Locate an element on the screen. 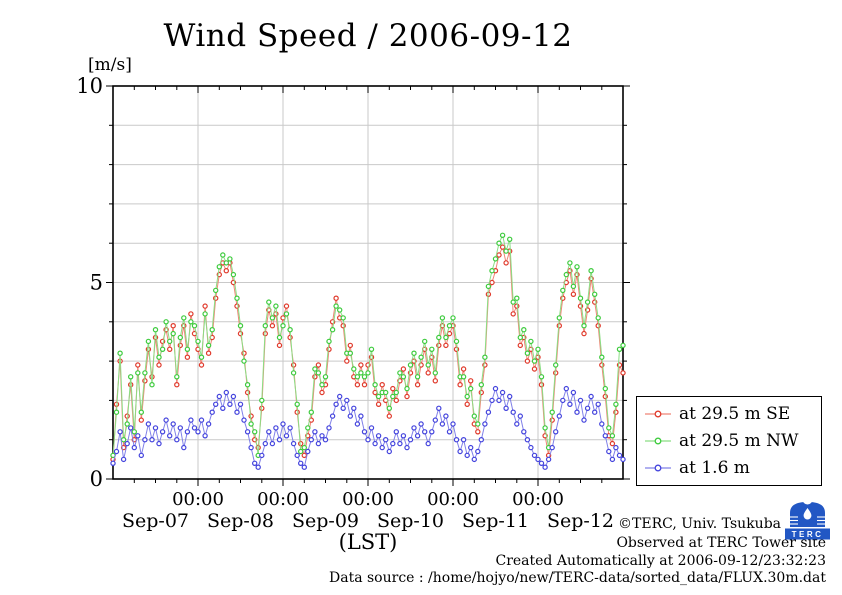 The width and height of the screenshot is (842, 595). series-1-6m-marker-icon is located at coordinates (658, 468).